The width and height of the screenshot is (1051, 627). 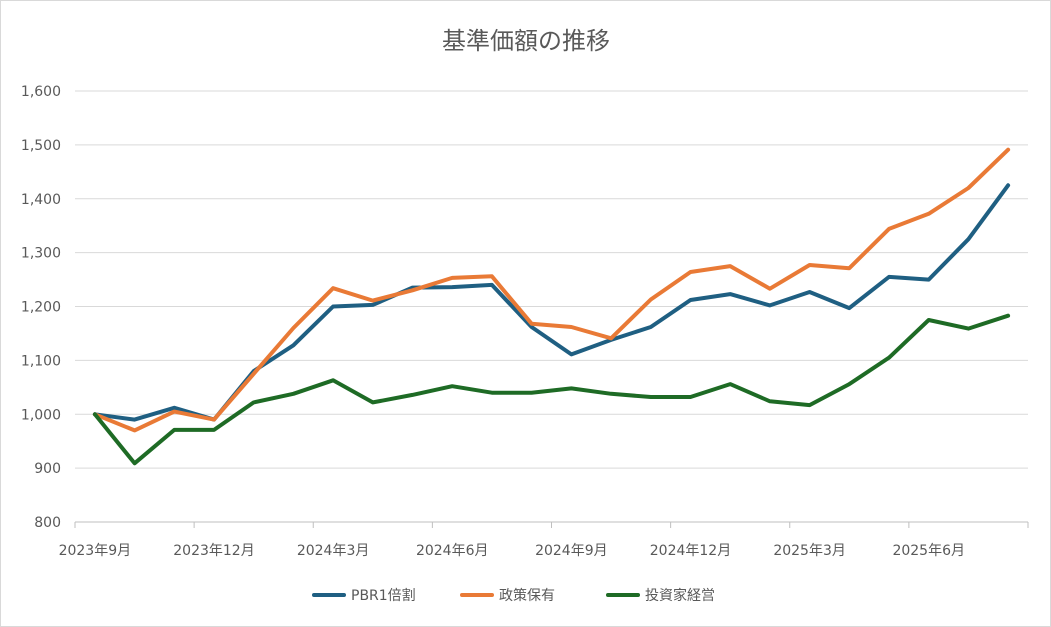 What do you see at coordinates (526, 41) in the screenshot?
I see `chart-title: 基準価額の推移` at bounding box center [526, 41].